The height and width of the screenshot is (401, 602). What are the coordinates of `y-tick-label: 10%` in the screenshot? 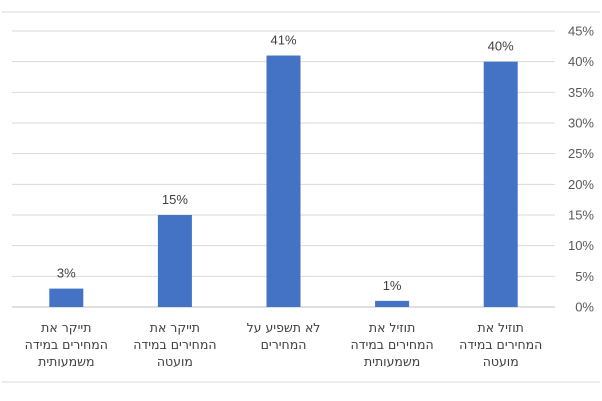 It's located at (581, 245).